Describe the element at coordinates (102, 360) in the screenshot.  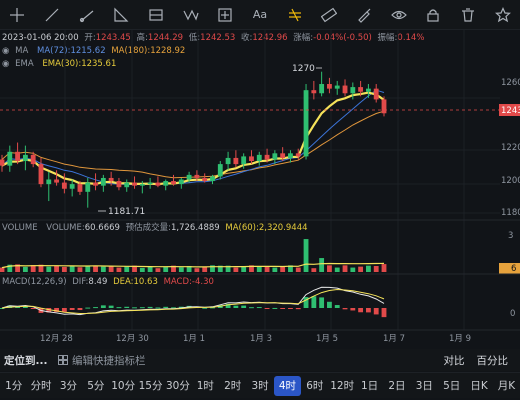
I see `edit-shortcut-button: 编辑快捷指标栏` at that location.